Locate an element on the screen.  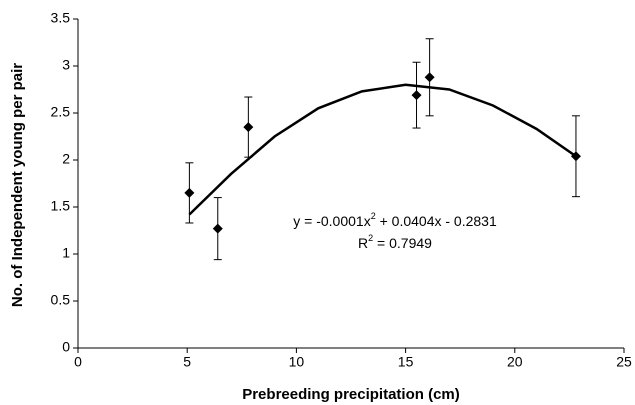
y-tick-label: 1 is located at coordinates (66, 253).